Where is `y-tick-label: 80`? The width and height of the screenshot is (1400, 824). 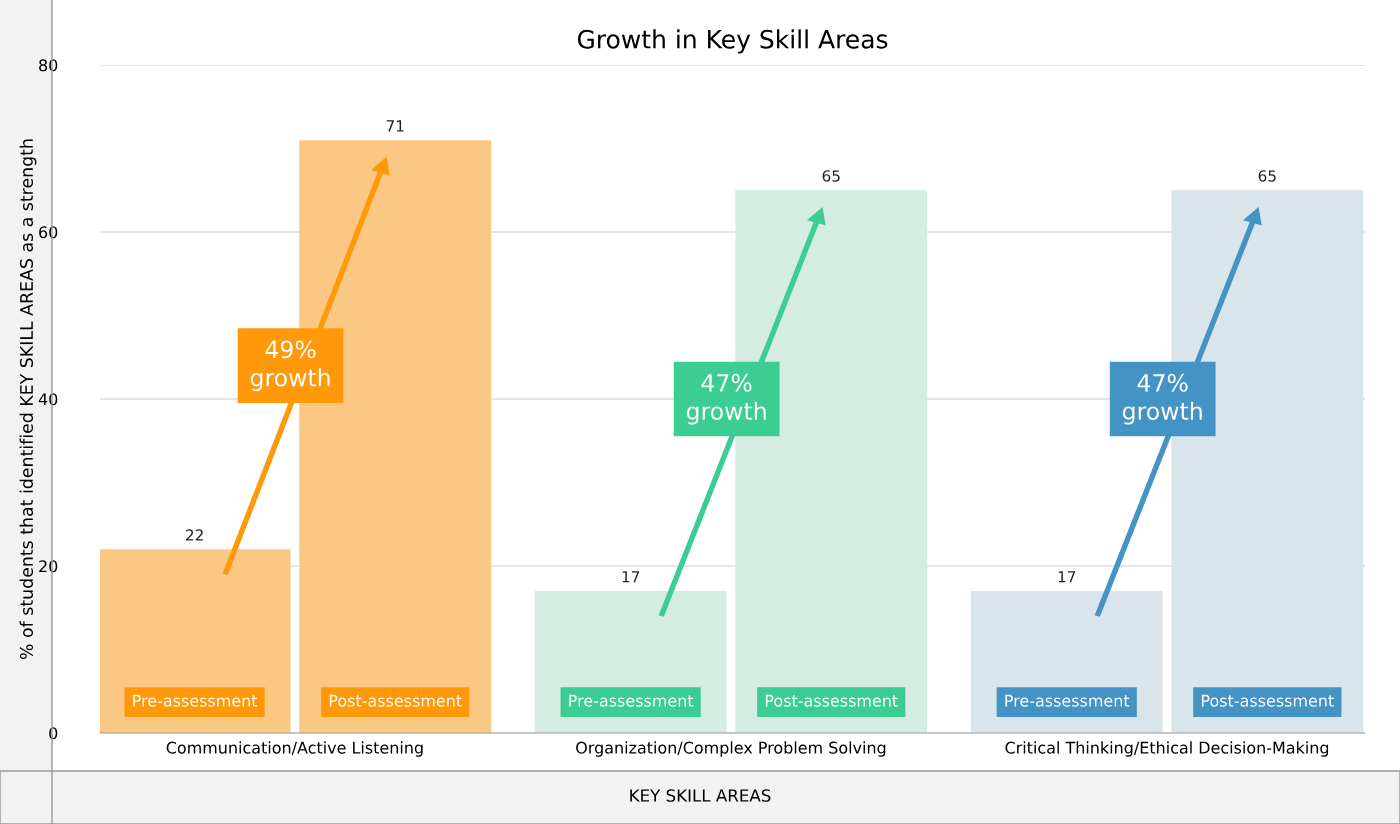
y-tick-label: 80 is located at coordinates (48, 65).